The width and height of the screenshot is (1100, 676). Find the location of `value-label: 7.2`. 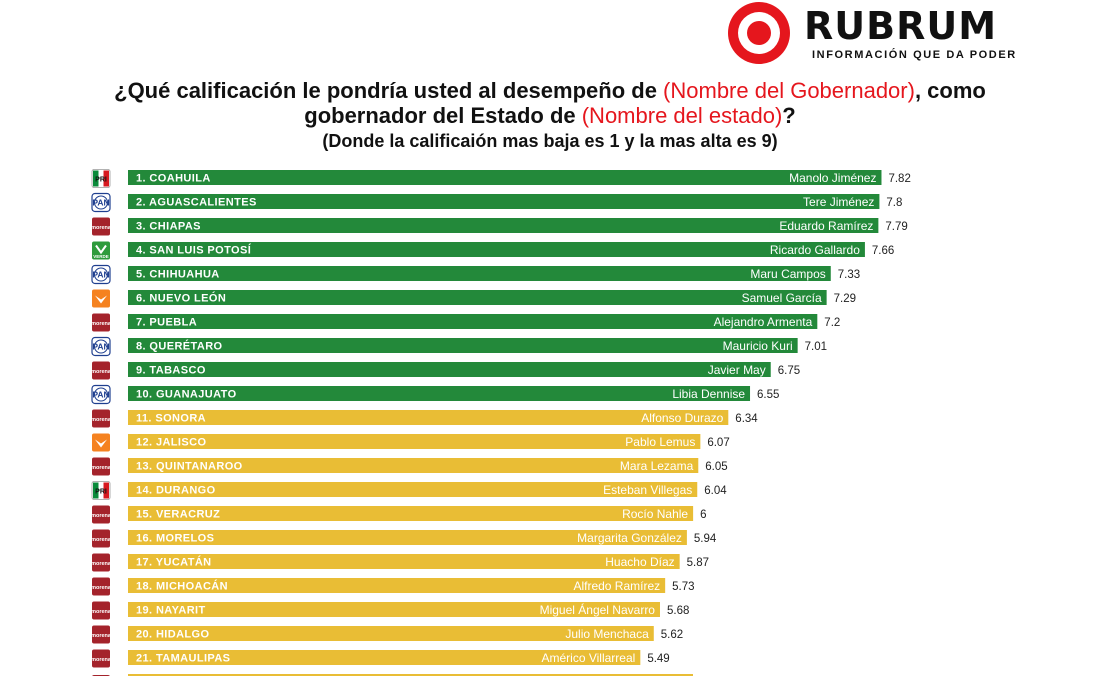

value-label: 7.2 is located at coordinates (832, 323).